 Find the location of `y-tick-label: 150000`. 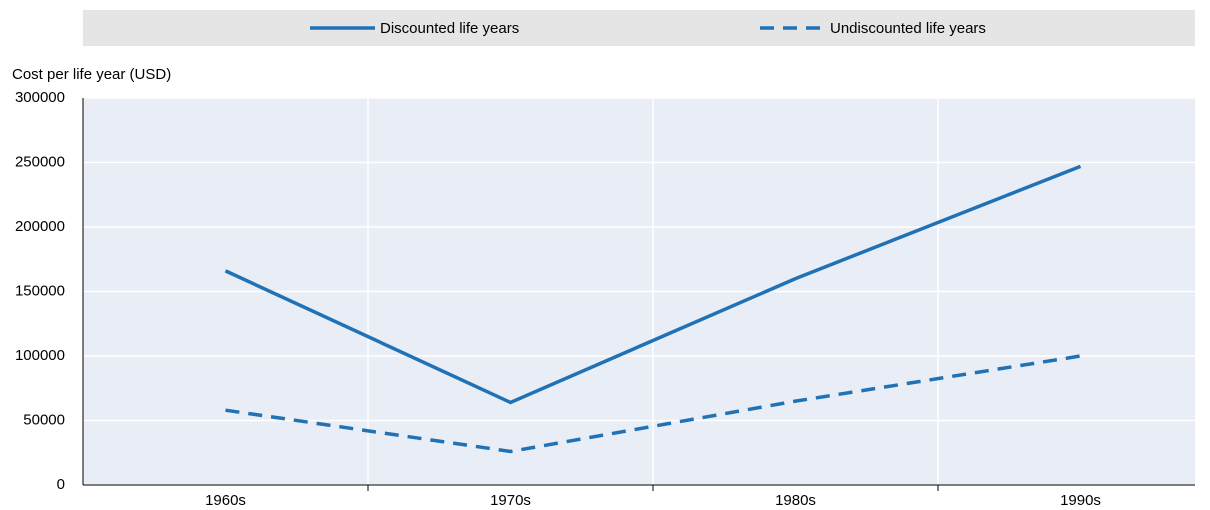

y-tick-label: 150000 is located at coordinates (40, 290).